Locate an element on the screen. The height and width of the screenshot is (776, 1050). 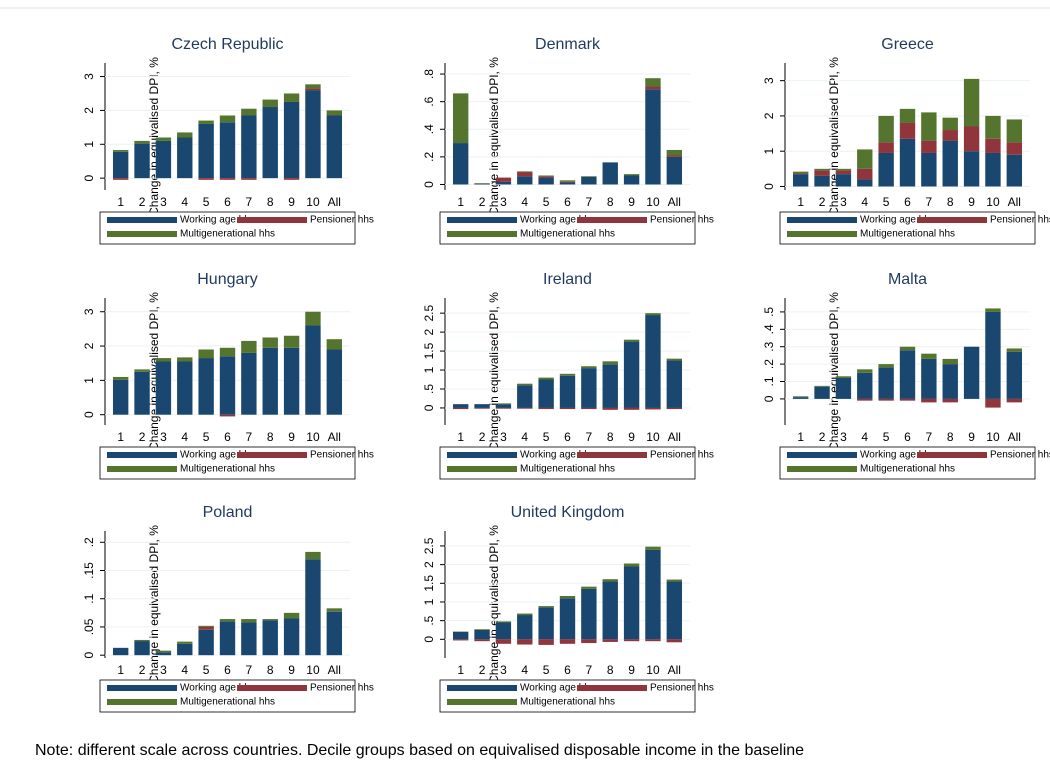
y-axis-label: Change in equivalised DPI, % is located at coordinates (154, 136).